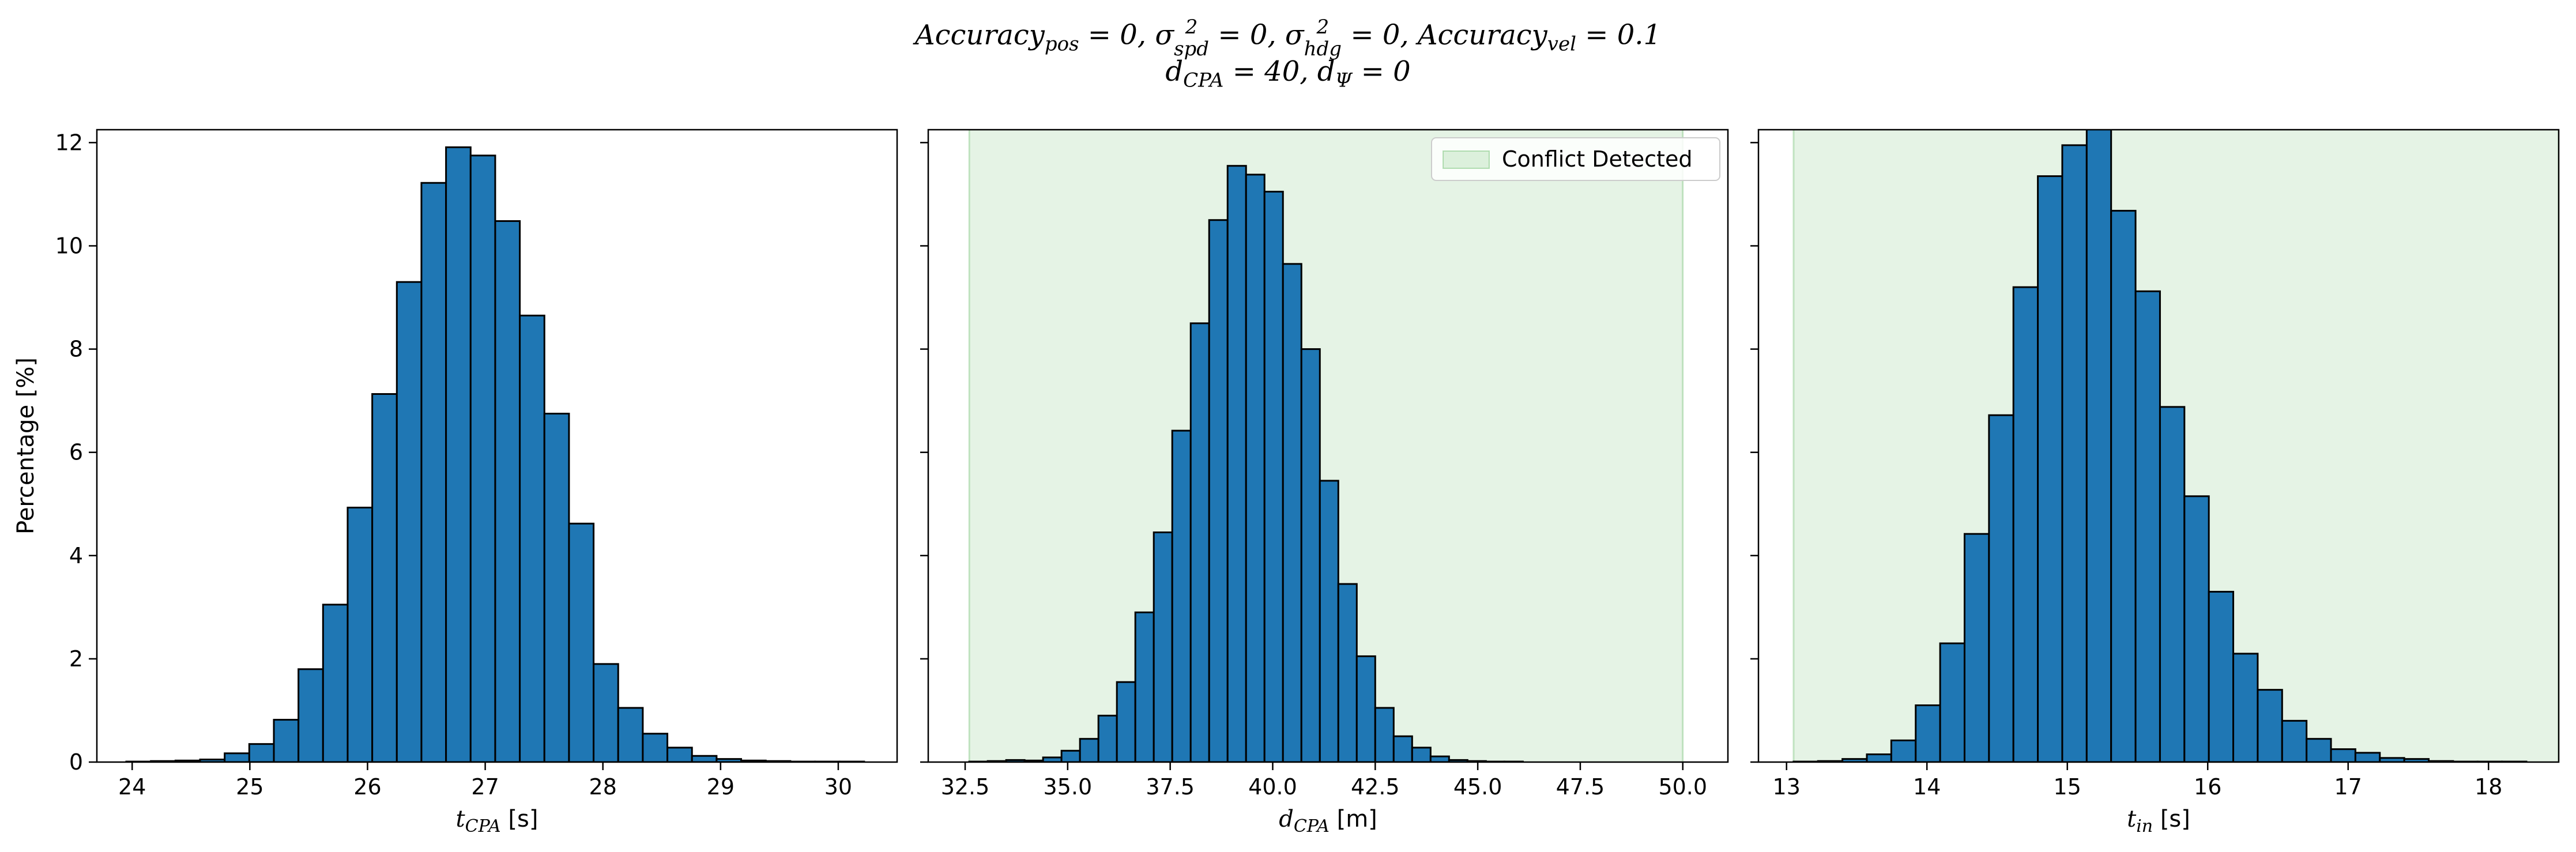 The height and width of the screenshot is (852, 2576). What do you see at coordinates (76, 659) in the screenshot?
I see `y-tick-label: 2` at bounding box center [76, 659].